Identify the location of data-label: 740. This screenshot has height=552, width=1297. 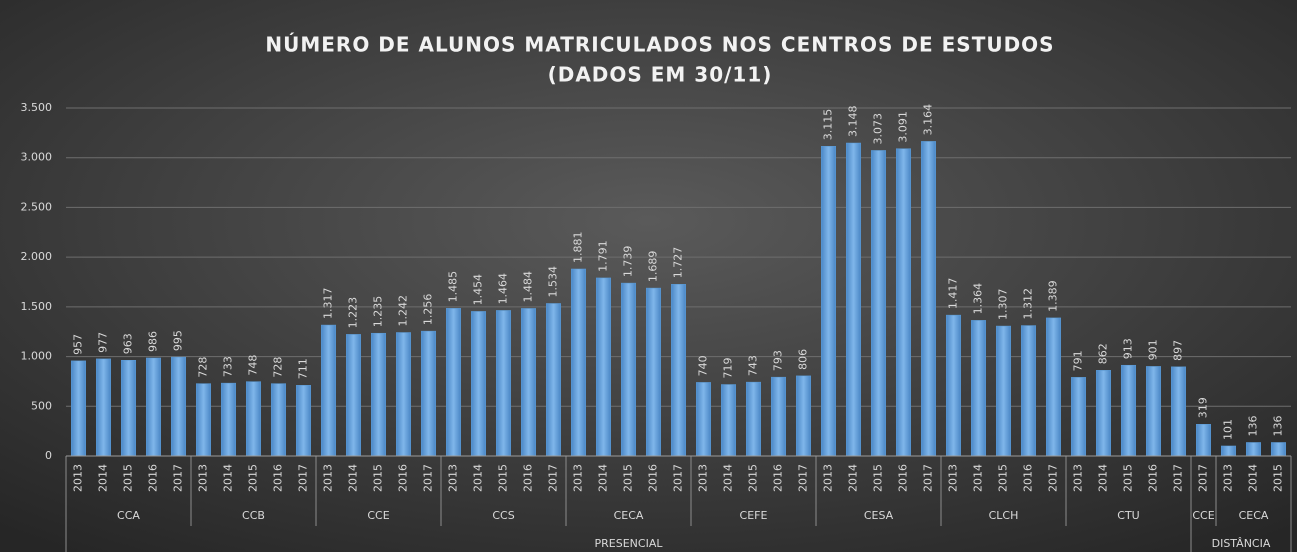
(703, 365).